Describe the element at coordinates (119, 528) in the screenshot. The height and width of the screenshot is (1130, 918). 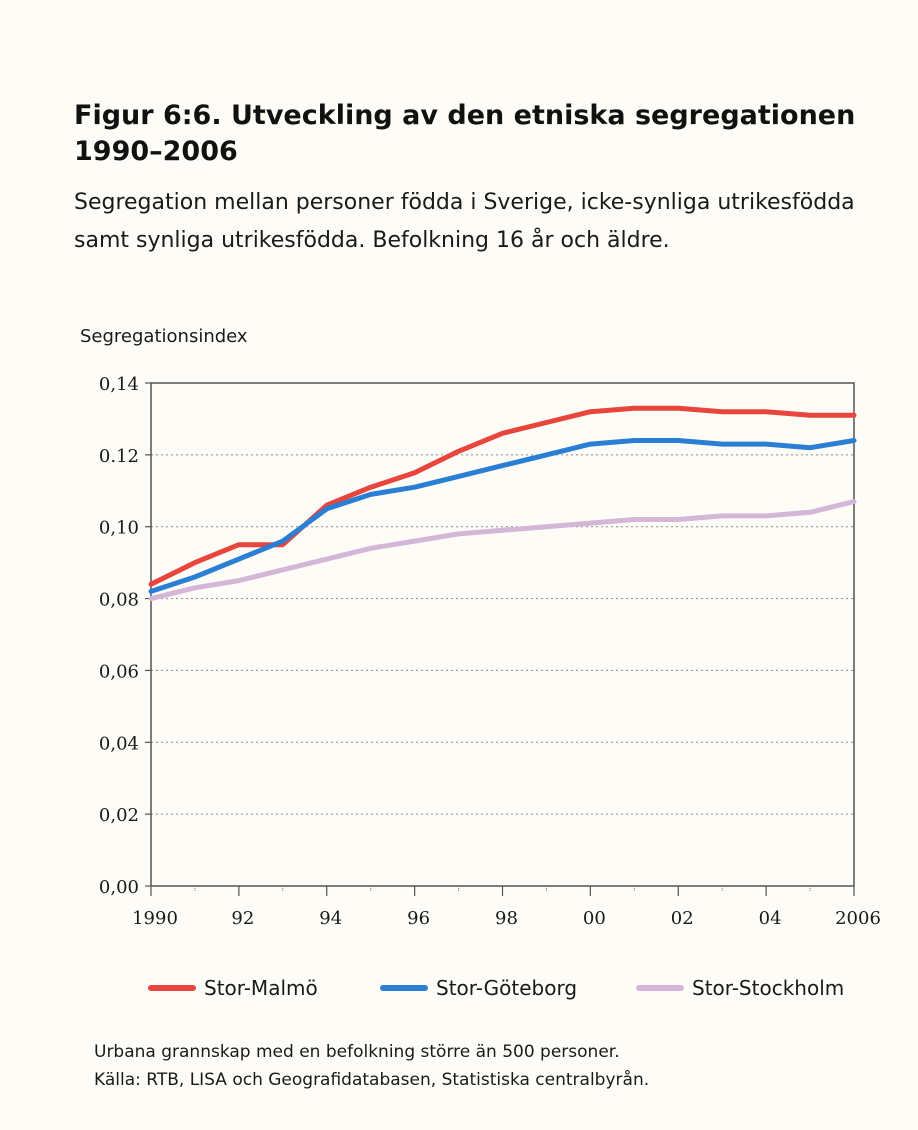
I see `y-tick-label-5: 0,10` at that location.